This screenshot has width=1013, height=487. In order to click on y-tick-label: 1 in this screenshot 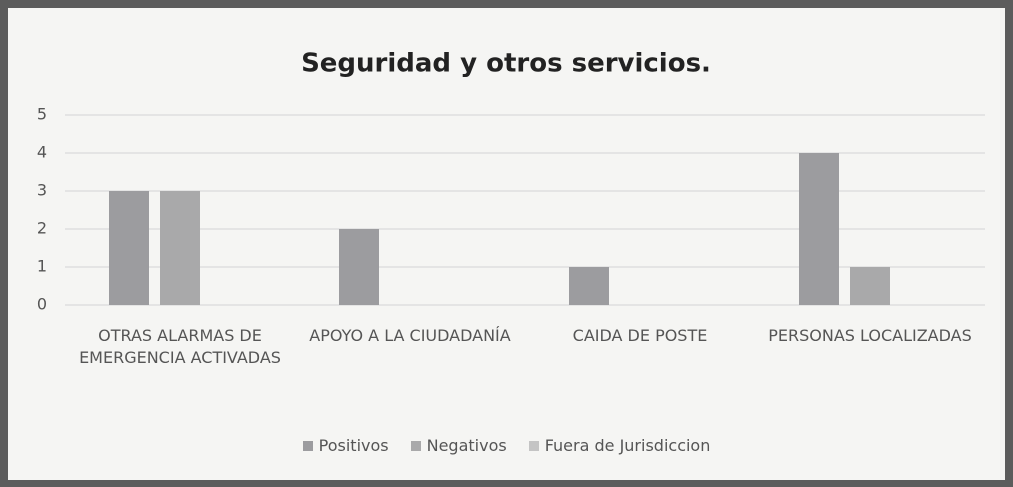, I will do `click(42, 266)`.